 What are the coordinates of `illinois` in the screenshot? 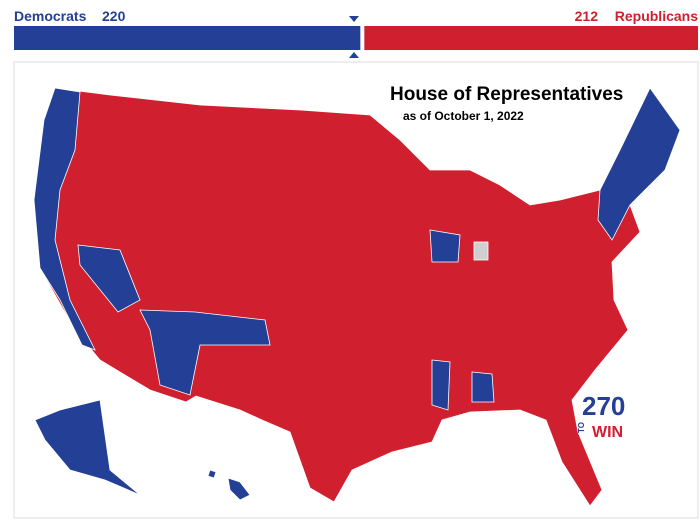 It's located at (445, 246).